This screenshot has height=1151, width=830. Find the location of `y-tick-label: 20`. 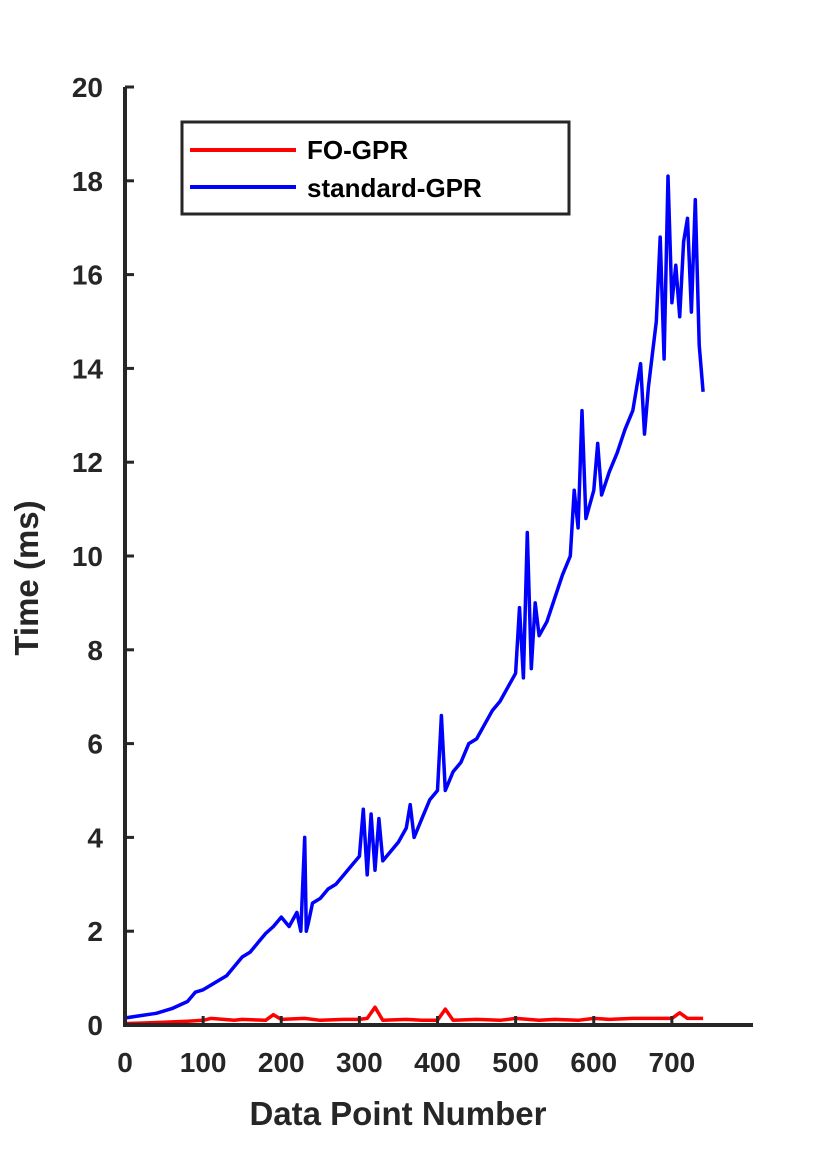

y-tick-label: 20 is located at coordinates (87, 87).